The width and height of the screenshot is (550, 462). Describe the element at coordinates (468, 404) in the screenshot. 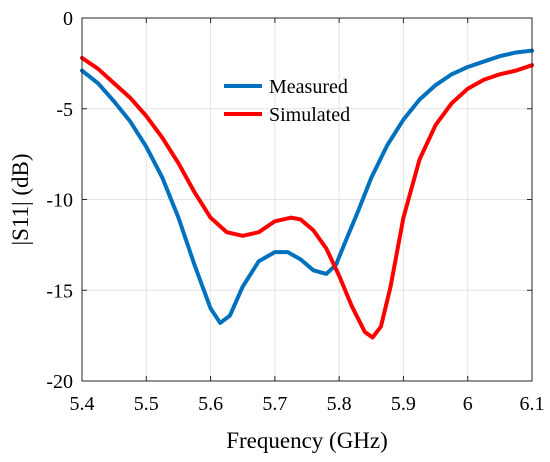

I see `x-tick-label: 6` at that location.